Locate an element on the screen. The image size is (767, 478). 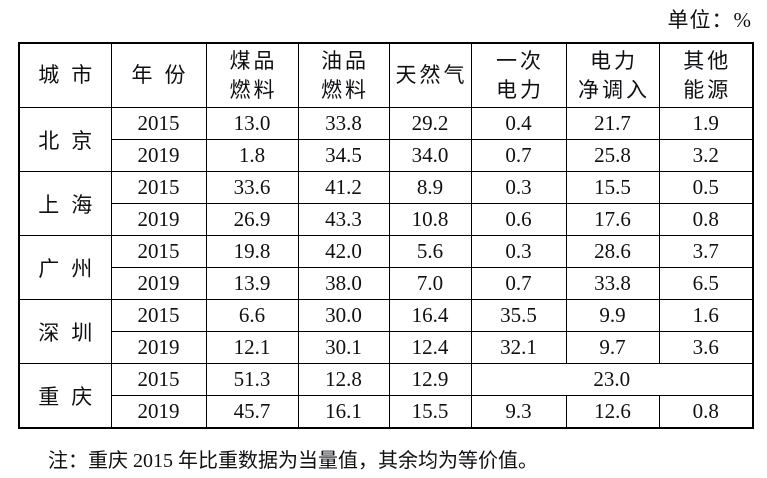
col-header-year: 年份 is located at coordinates (158, 75).